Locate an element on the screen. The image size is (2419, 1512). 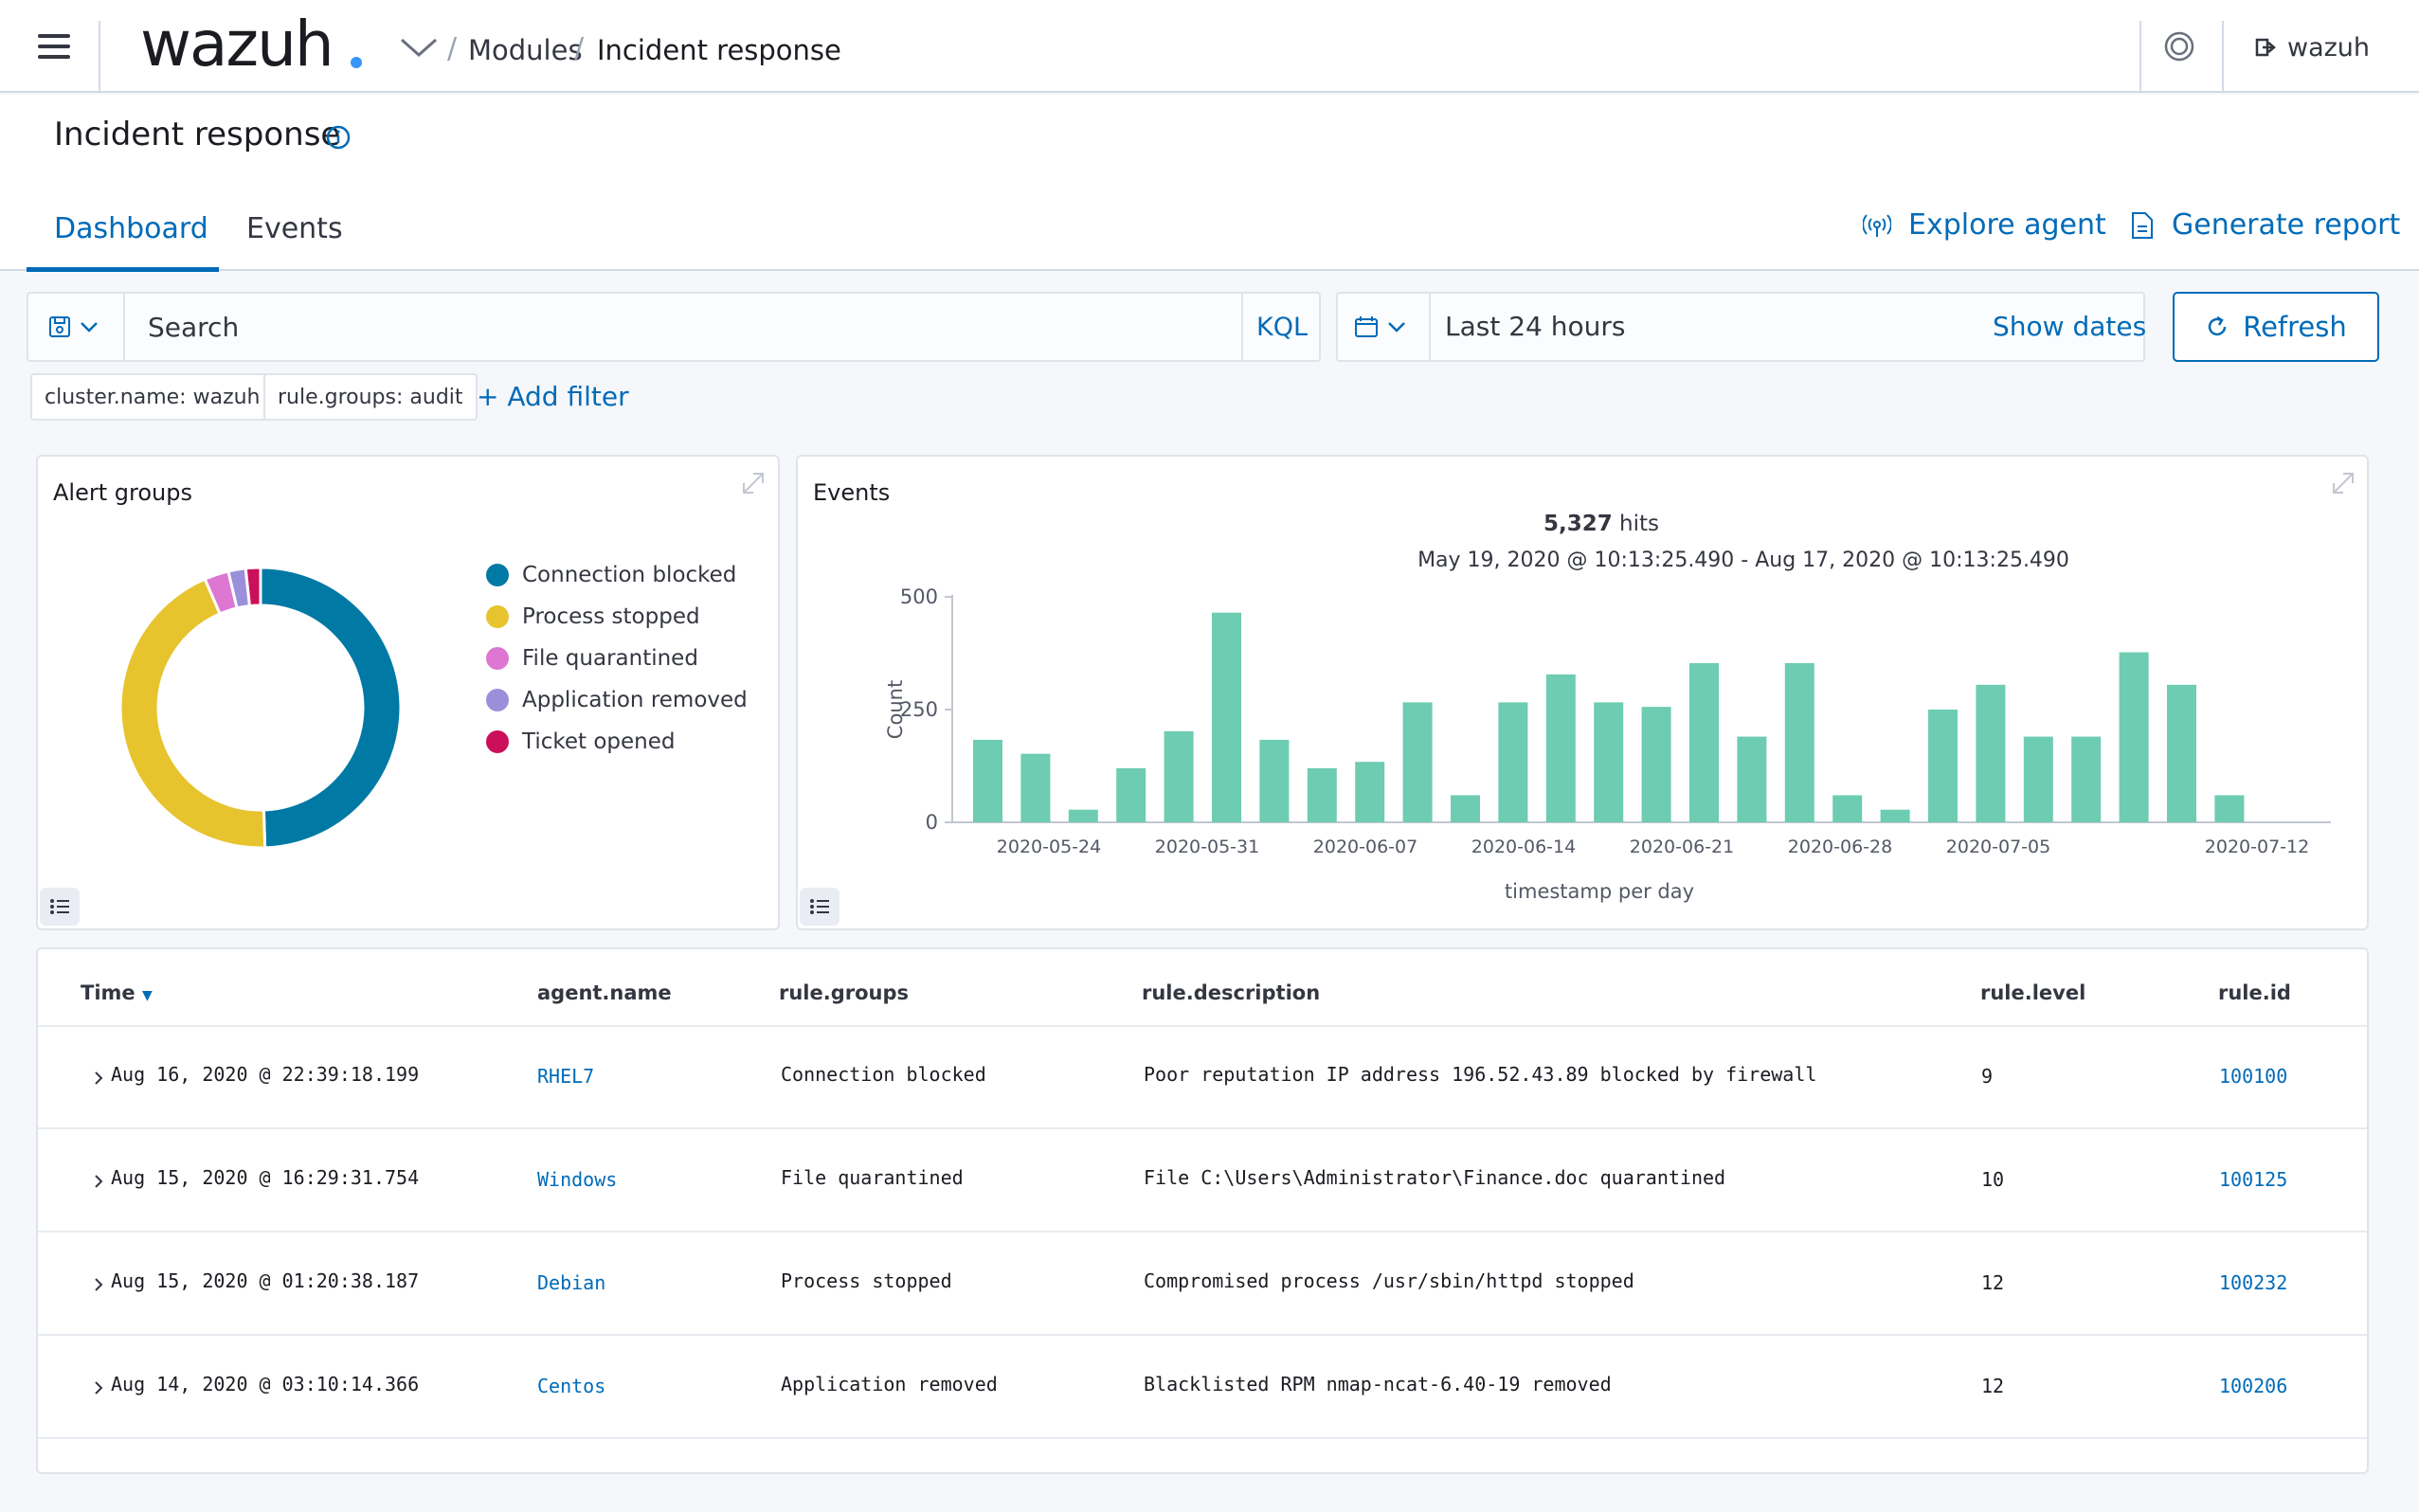
cell-rule-id-link: 100232 is located at coordinates (2253, 1282).